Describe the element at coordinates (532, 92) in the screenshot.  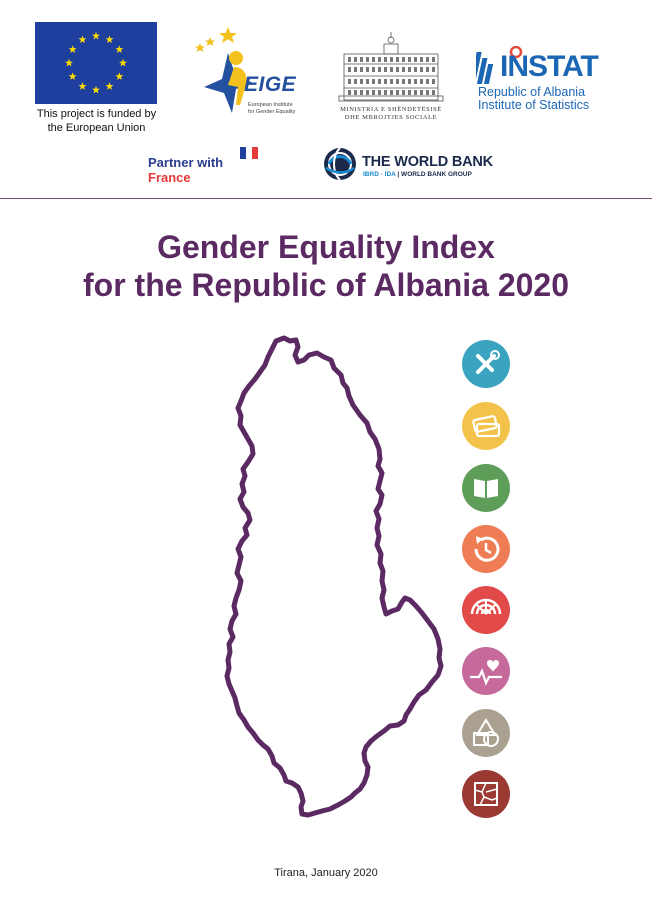
I see `instat-line1: Republic of Albania` at that location.